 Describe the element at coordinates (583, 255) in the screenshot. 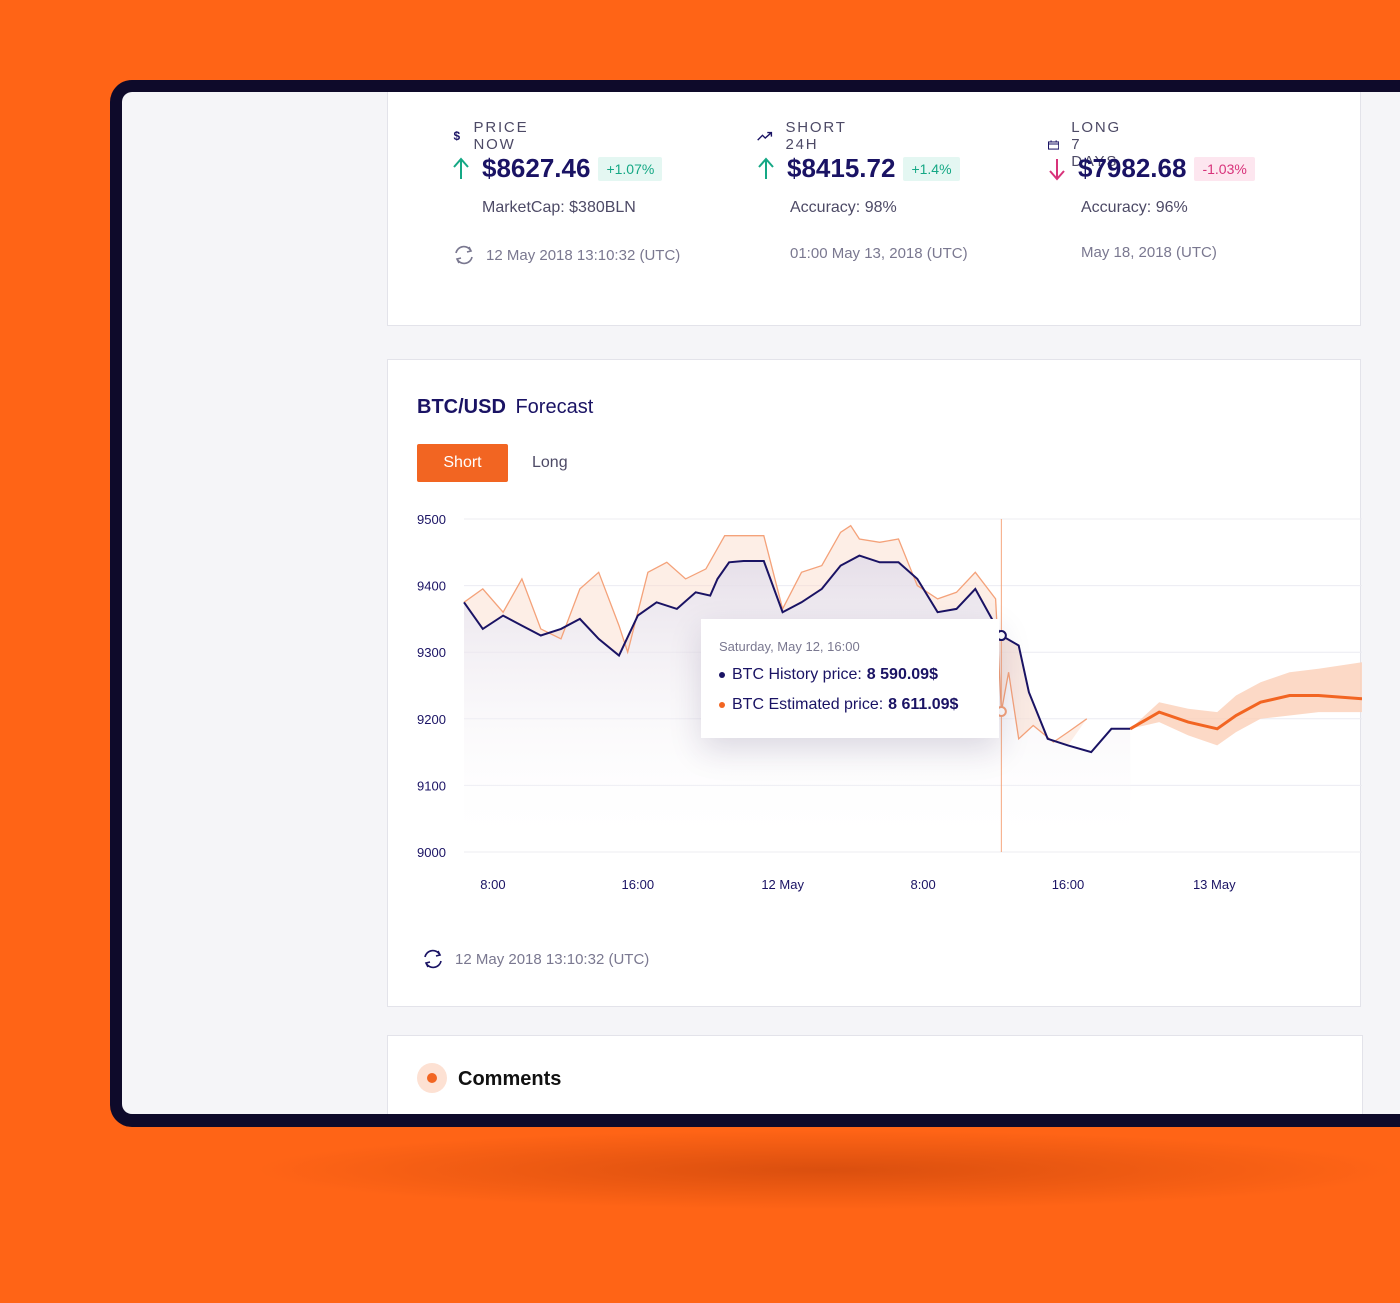

I see `stat-time-text: 12 May 2018 13:10:32 (UTC)` at that location.